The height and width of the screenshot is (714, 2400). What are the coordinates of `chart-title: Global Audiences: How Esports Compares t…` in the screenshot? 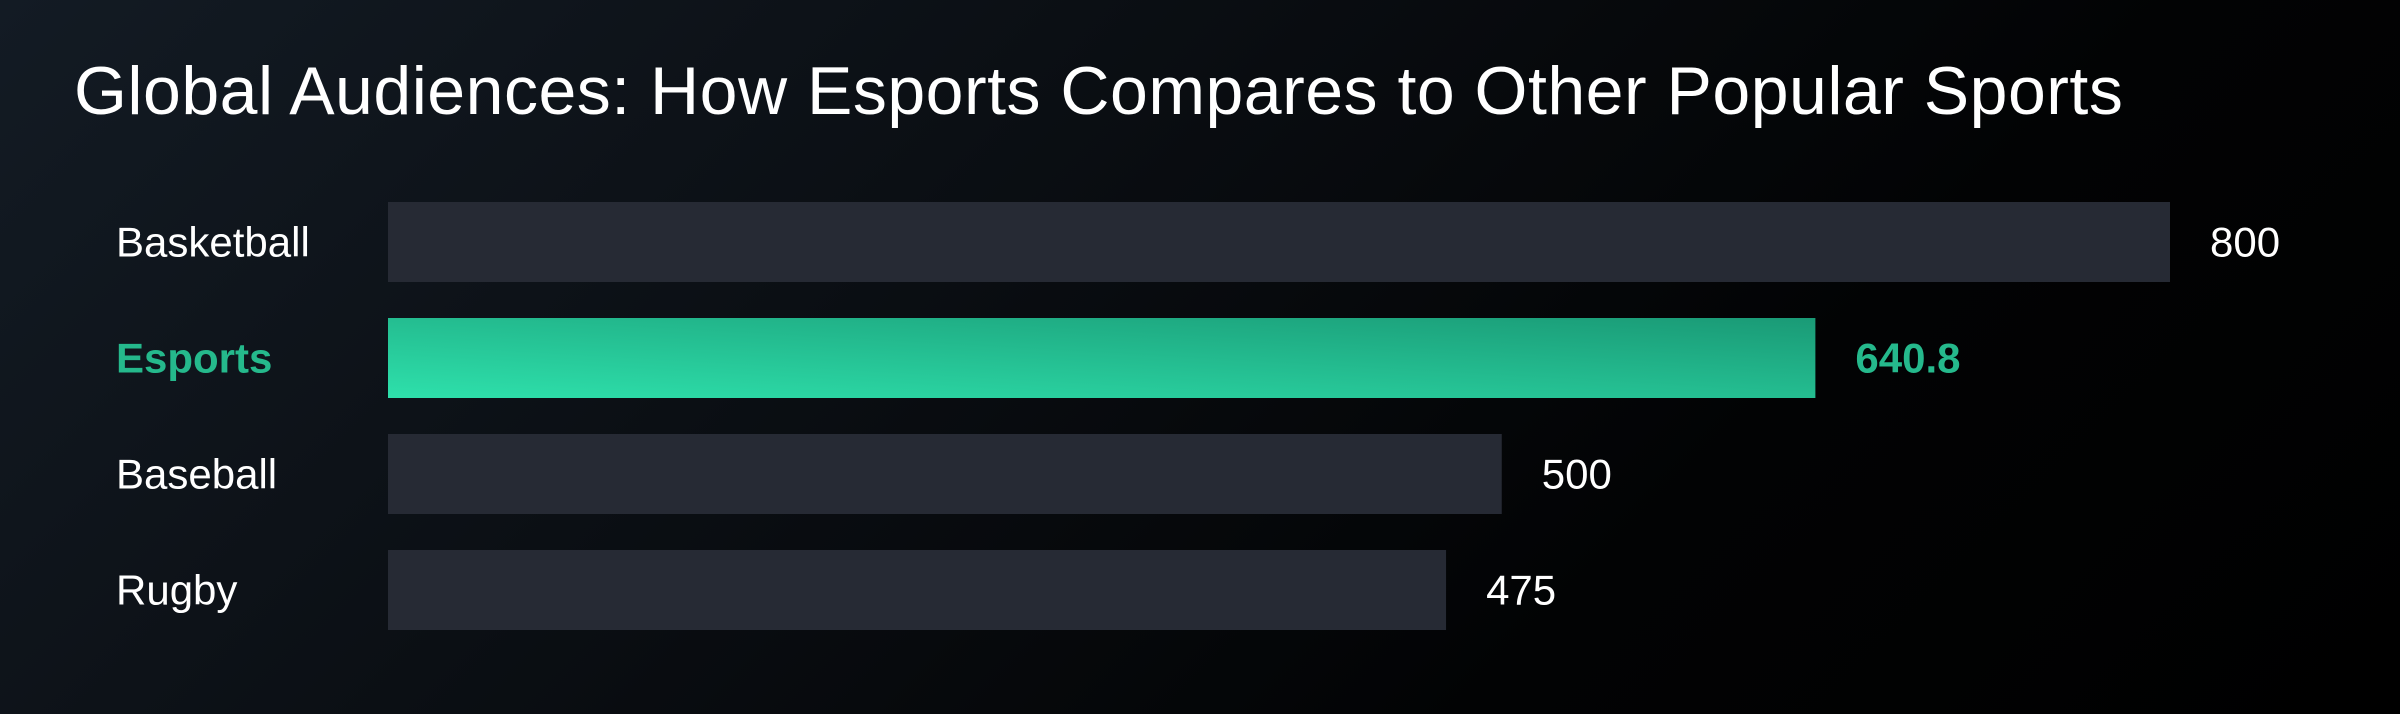 It's located at (1099, 91).